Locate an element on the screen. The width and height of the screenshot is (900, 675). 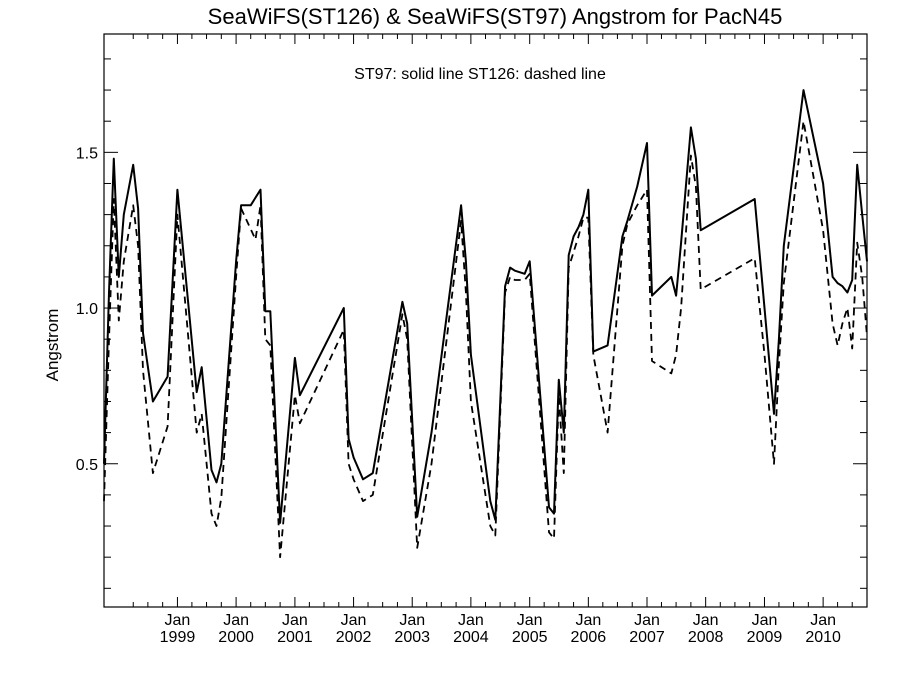
y-tick-label: 1.5 is located at coordinates (87, 153).